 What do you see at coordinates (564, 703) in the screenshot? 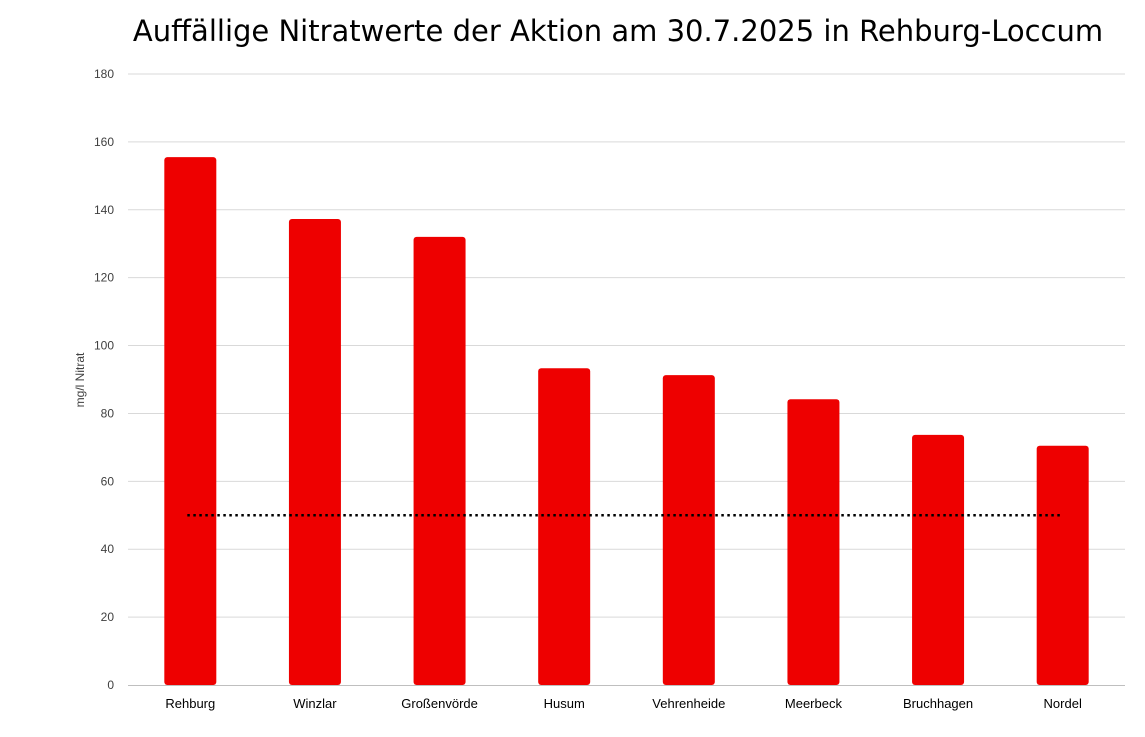
I see `x-tick-label: Husum` at bounding box center [564, 703].